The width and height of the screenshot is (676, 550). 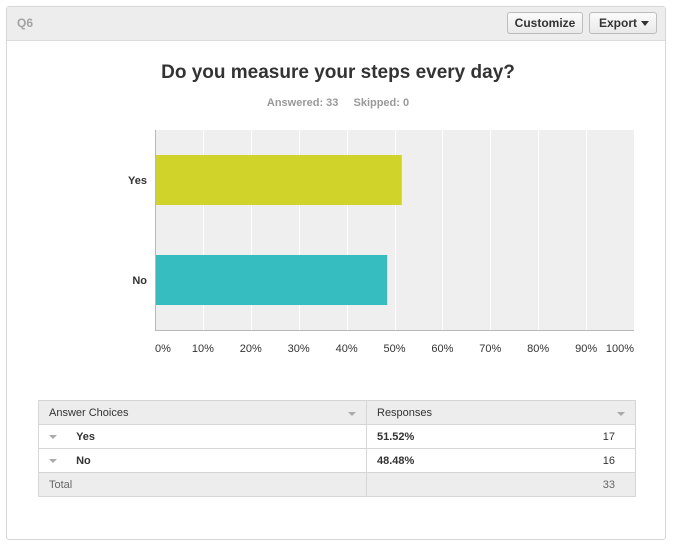 What do you see at coordinates (272, 280) in the screenshot?
I see `bar-no` at bounding box center [272, 280].